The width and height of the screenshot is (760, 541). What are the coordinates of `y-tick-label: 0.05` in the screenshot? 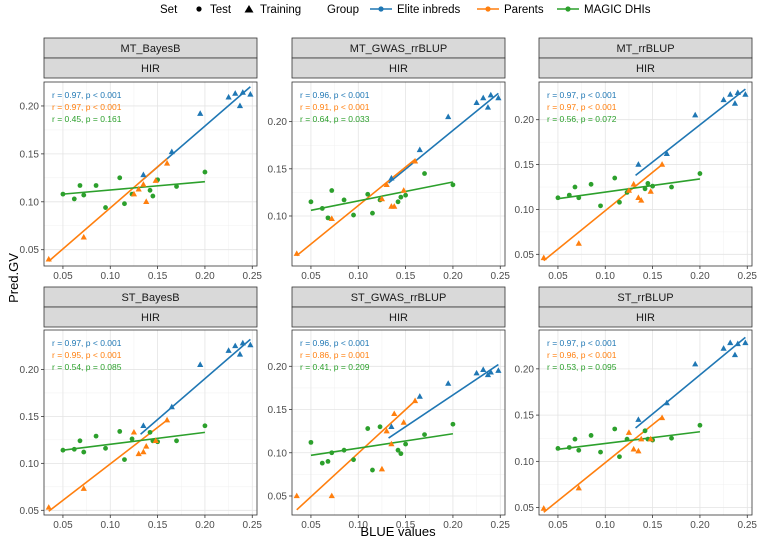 It's located at (525, 508).